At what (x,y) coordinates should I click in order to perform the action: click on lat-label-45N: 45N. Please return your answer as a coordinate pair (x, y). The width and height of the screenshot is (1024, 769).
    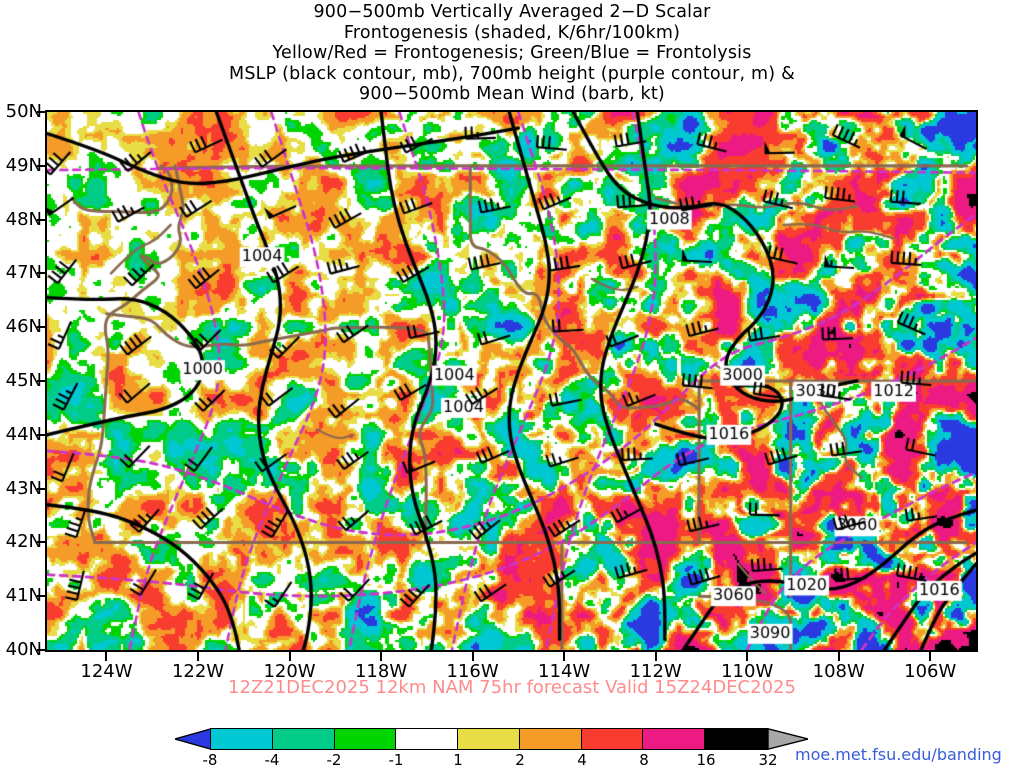
    Looking at the image, I should click on (23, 380).